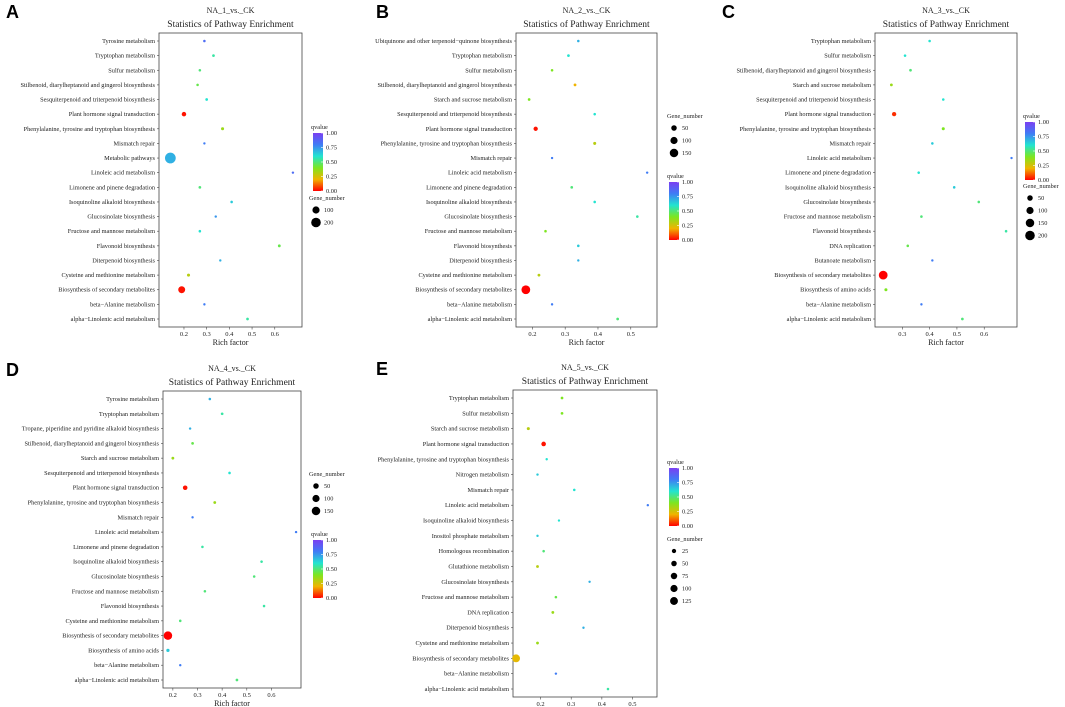 This screenshot has width=1065, height=707. I want to click on x-tick-label: 0.2, so click(532, 334).